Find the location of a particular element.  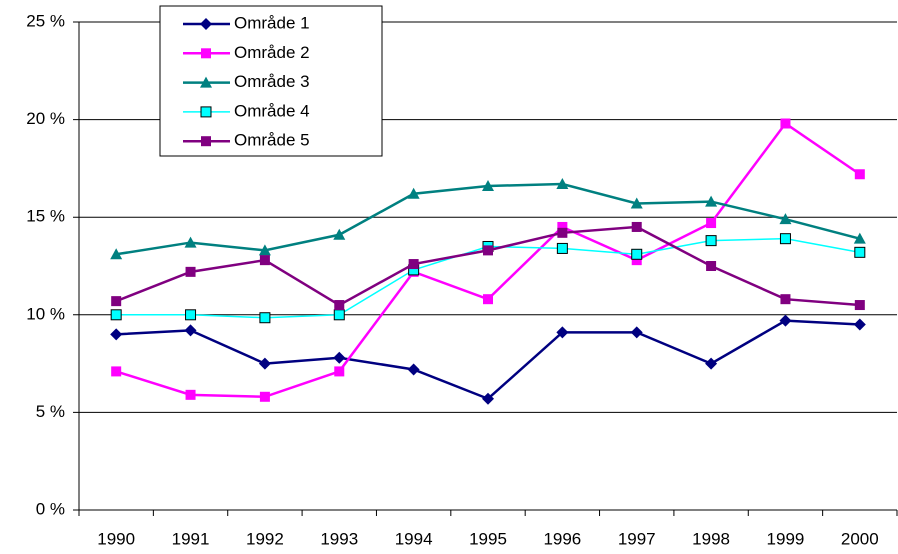

y-tick-label: 5 % is located at coordinates (50, 411).